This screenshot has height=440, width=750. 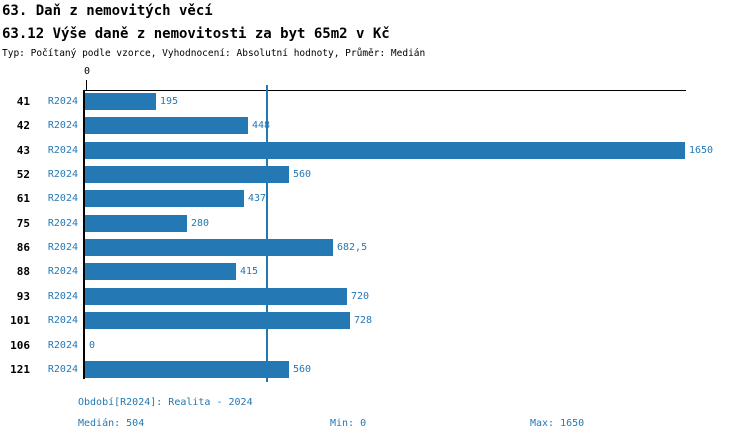 I want to click on bar-value-label: 0, so click(x=92, y=345).